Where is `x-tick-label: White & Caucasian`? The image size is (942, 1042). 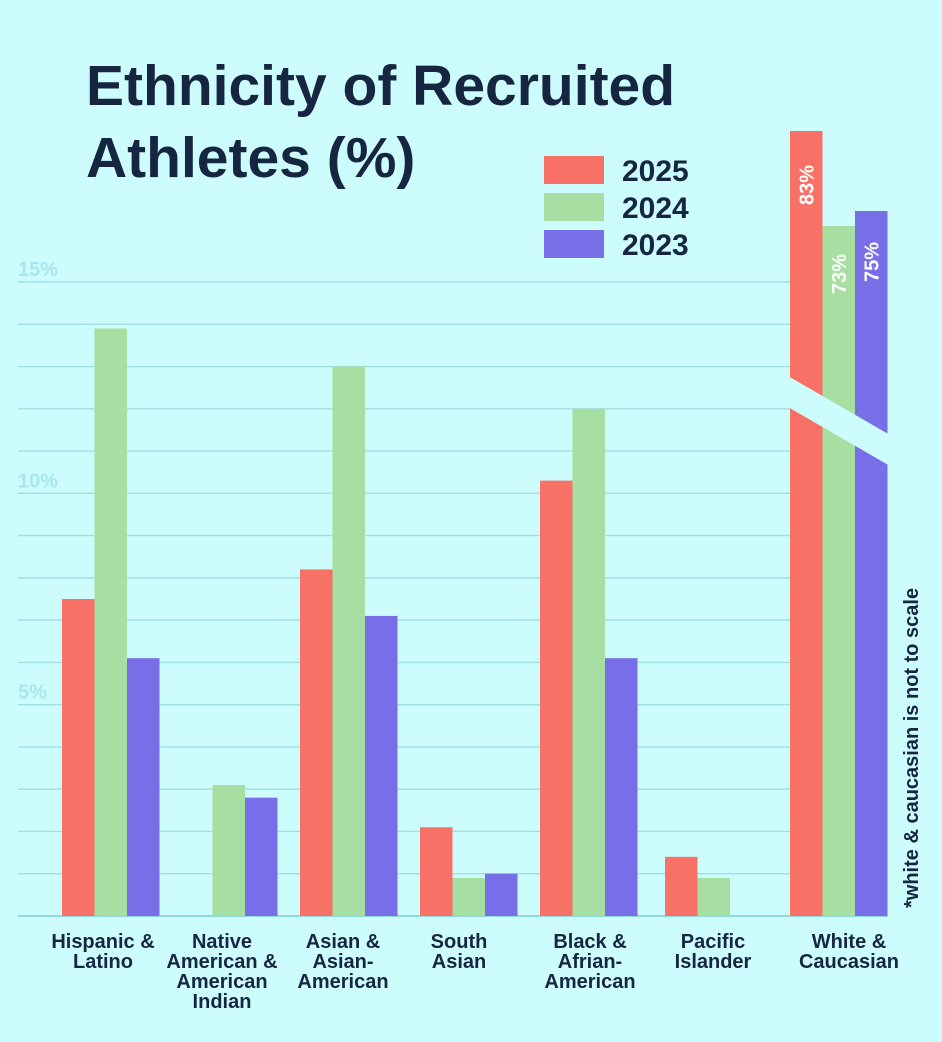 x-tick-label: White & Caucasian is located at coordinates (849, 952).